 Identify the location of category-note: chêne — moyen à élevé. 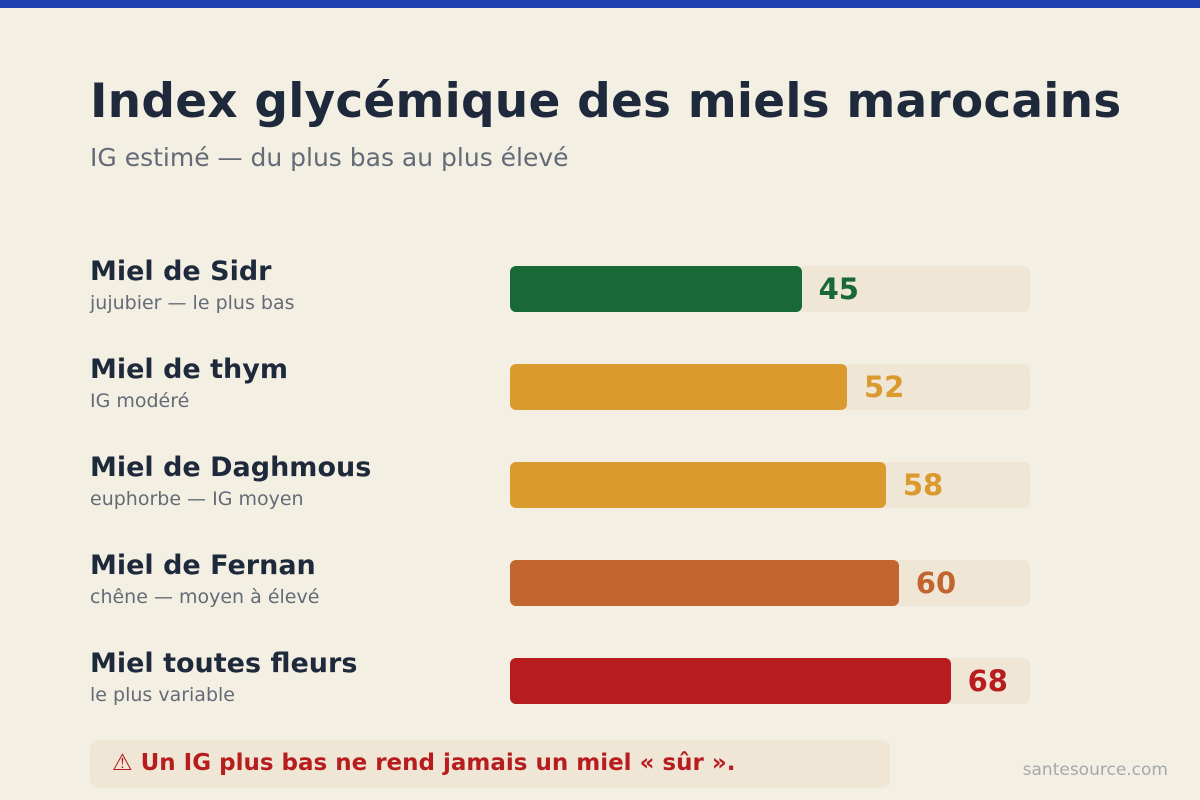
(205, 597).